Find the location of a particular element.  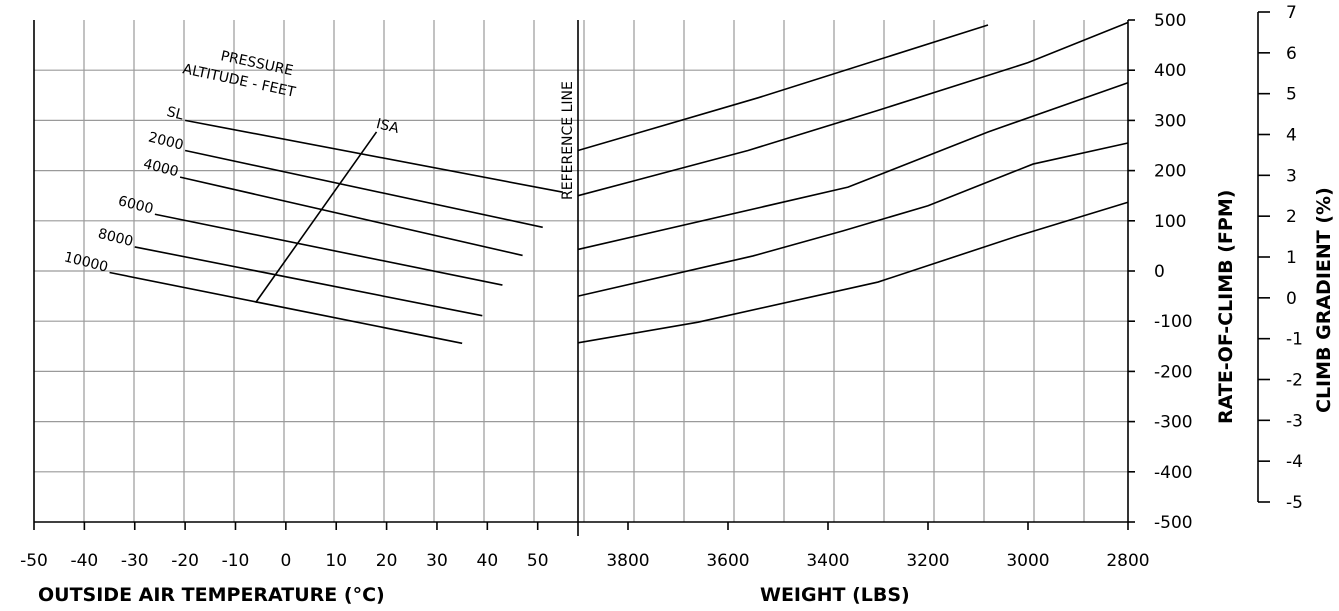

y-tick-label: -100 is located at coordinates (1173, 322).